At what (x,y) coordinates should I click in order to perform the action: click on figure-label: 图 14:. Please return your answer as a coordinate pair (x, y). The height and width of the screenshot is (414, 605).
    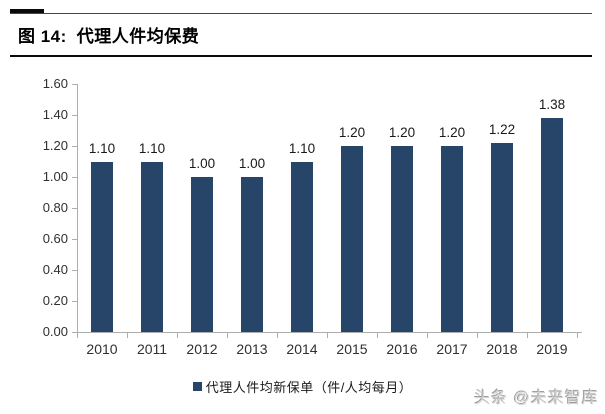
    Looking at the image, I should click on (42, 36).